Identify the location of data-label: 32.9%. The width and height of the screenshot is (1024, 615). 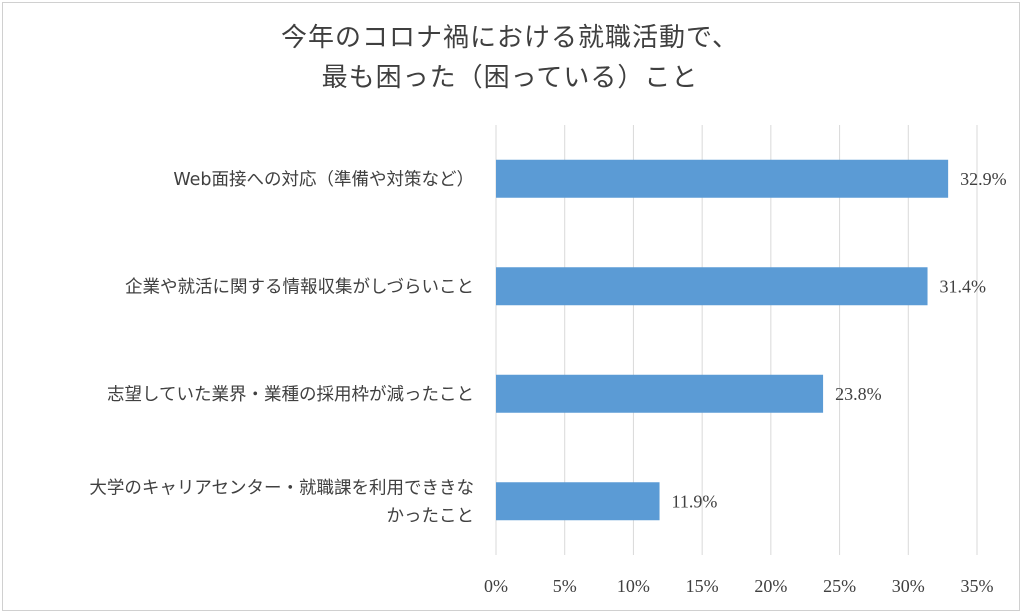
(983, 179).